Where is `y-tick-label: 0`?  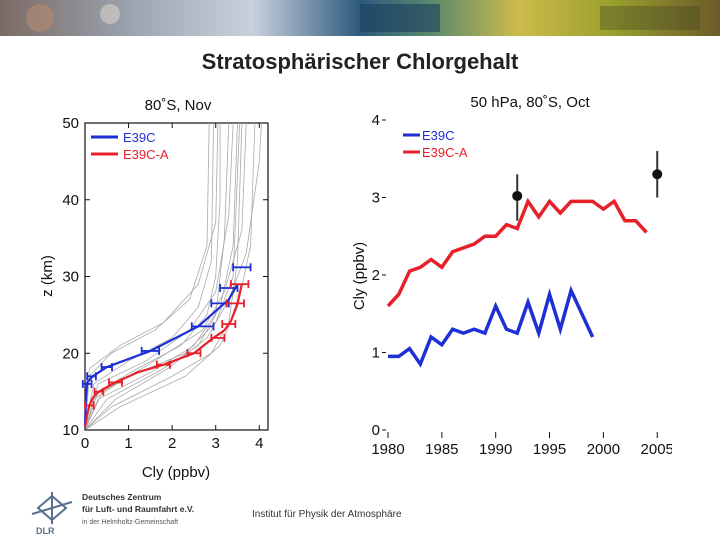
y-tick-label: 0 is located at coordinates (376, 430).